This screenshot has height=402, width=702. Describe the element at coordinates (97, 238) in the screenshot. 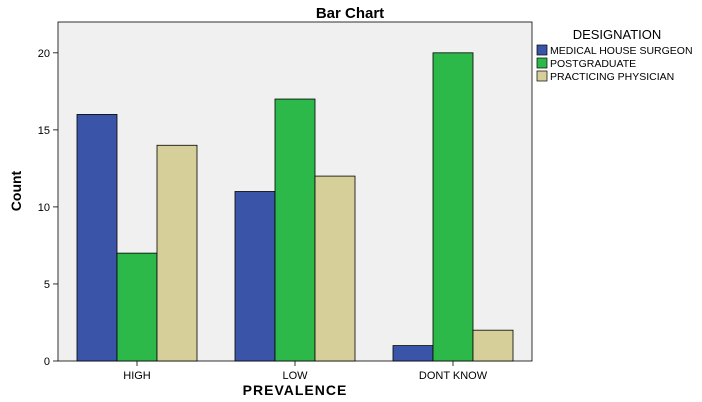

I see `bar-medical-house-surgeon-high` at that location.